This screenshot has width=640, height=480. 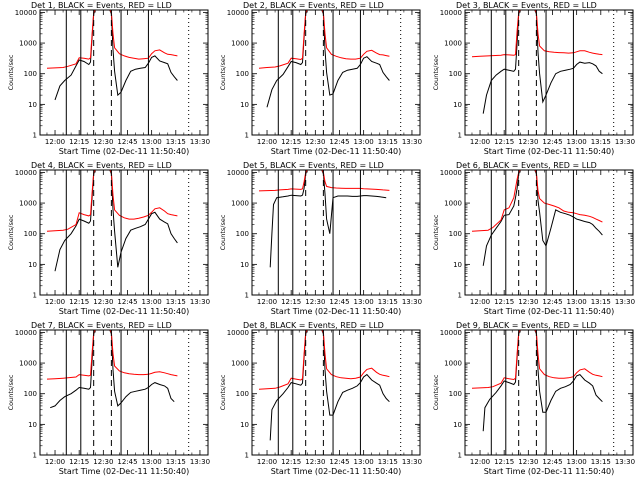 What do you see at coordinates (526, 325) in the screenshot?
I see `chart-title: Det 9, BLACK = Events, RED = LLD` at bounding box center [526, 325].